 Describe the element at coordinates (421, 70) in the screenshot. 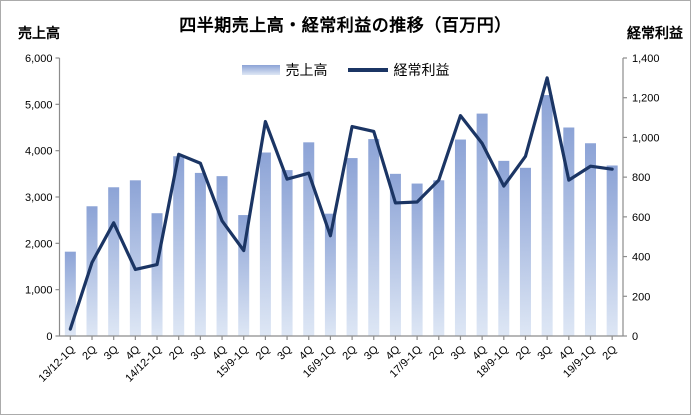

I see `legend-line-label: 経常利益` at that location.